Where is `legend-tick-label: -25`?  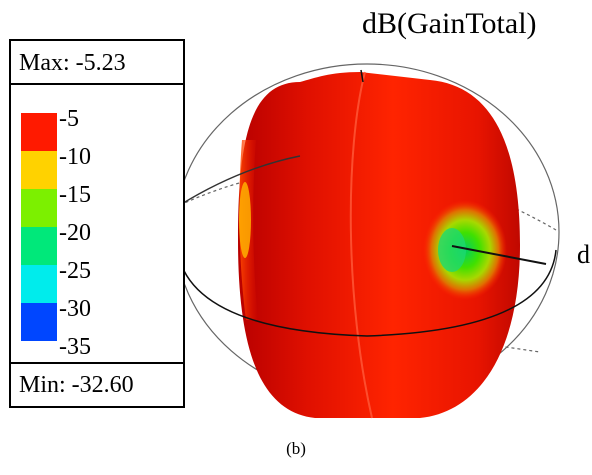
legend-tick-label: -25 is located at coordinates (75, 271).